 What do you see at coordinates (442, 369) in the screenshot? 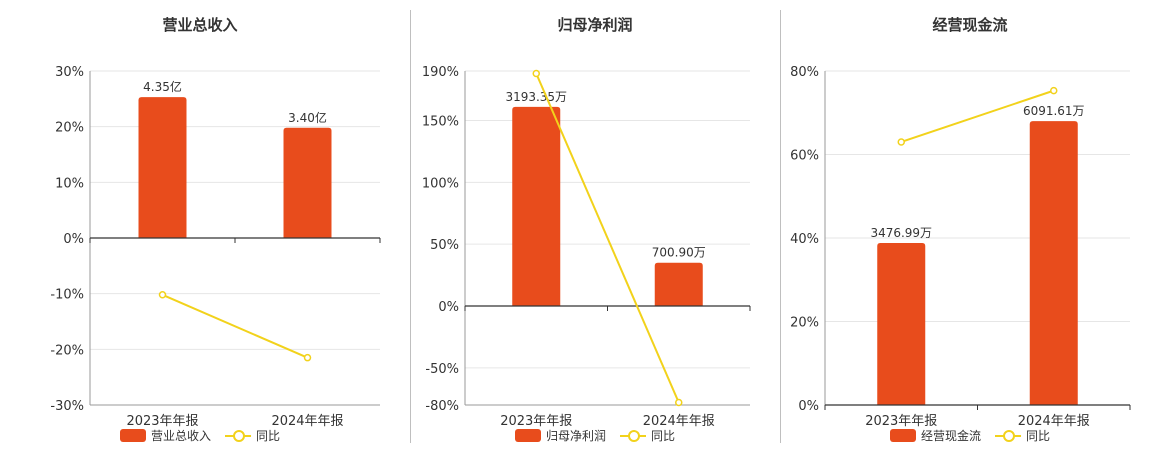
I see `y-tick-label: -50%` at bounding box center [442, 369].